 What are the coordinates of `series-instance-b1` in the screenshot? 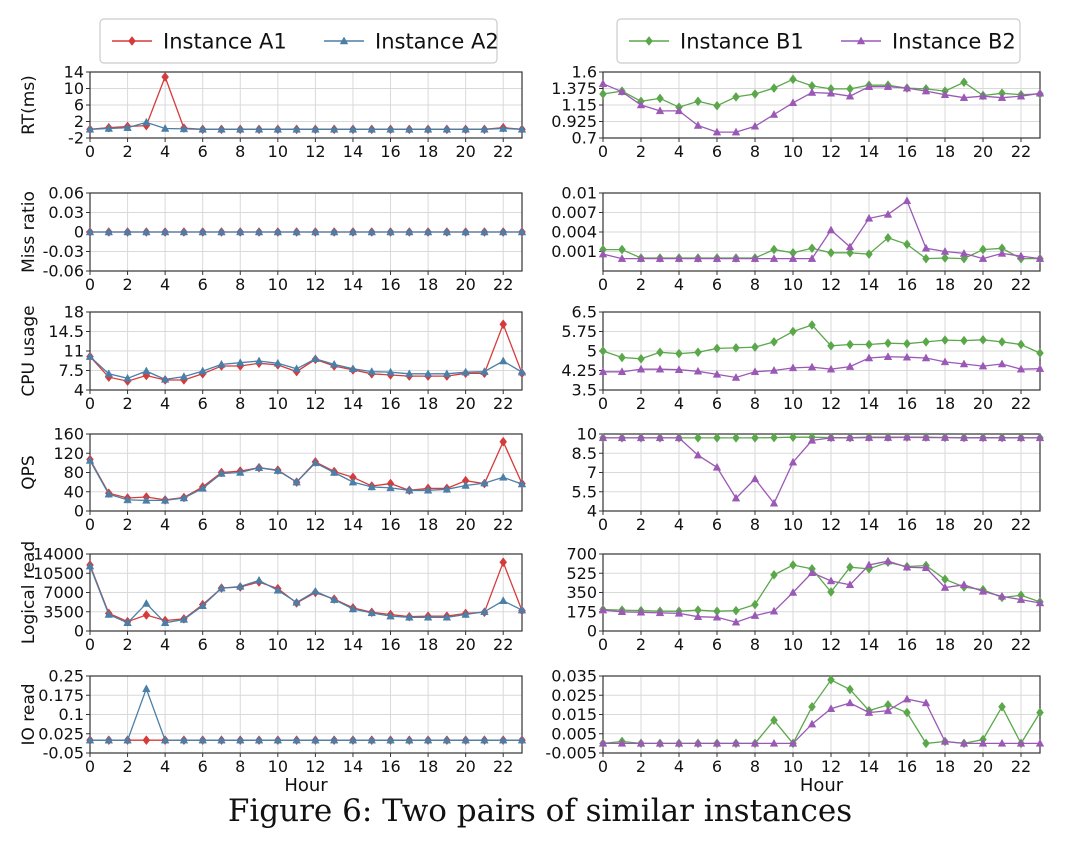 It's located at (821, 342).